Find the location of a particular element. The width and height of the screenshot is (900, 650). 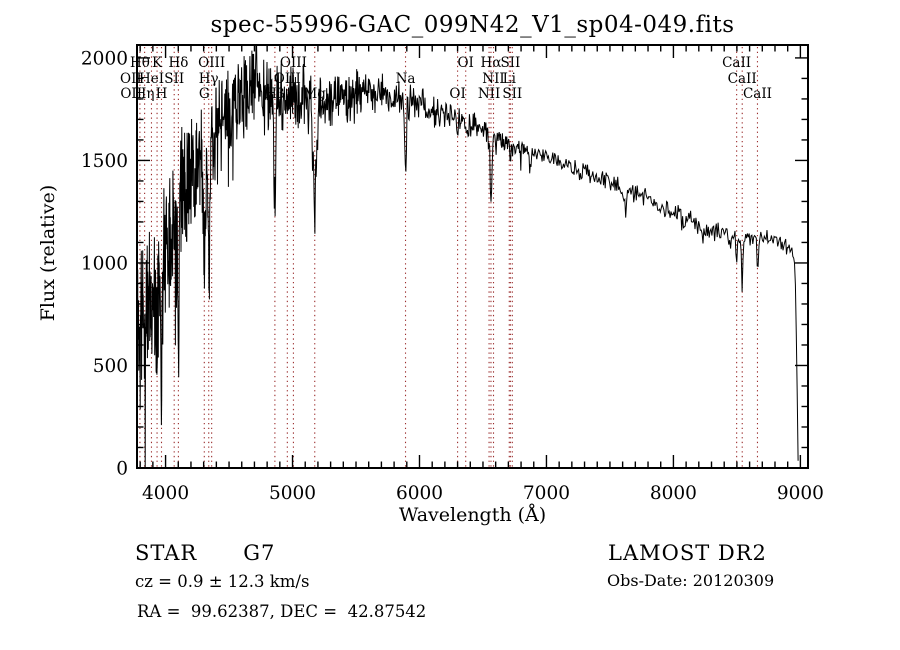

x-tick-label: 7000 is located at coordinates (546, 493).